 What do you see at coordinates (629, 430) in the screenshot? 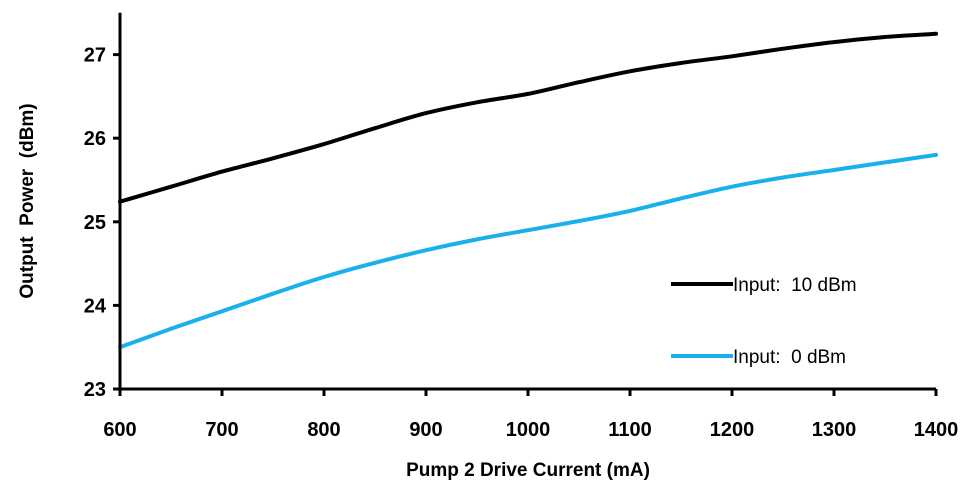
I see `x-tick-label: 1100` at bounding box center [629, 430].